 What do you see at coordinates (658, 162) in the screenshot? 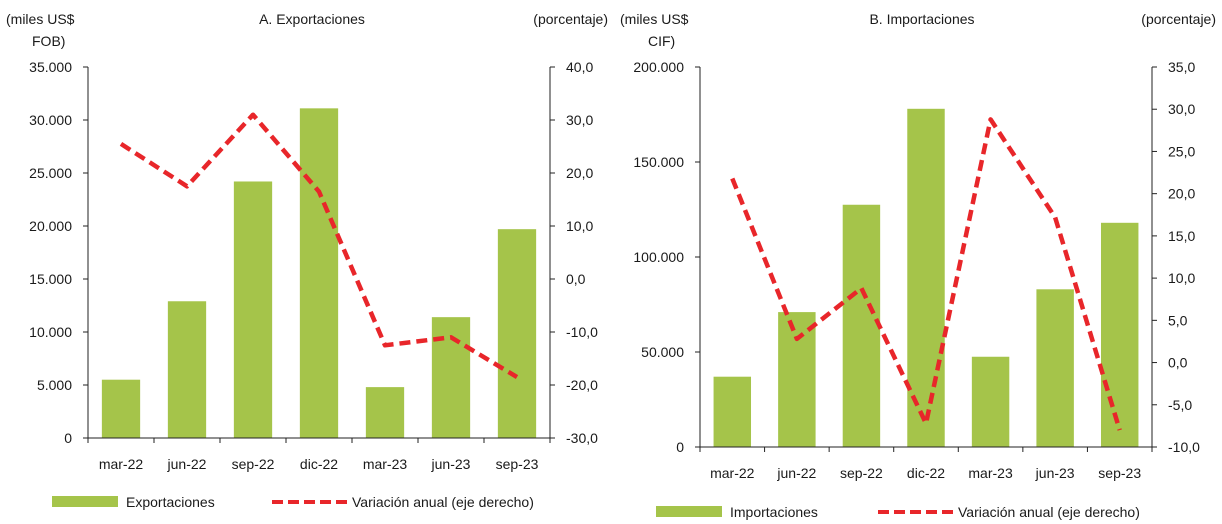
I see `left-tick-label: 150.000` at bounding box center [658, 162].